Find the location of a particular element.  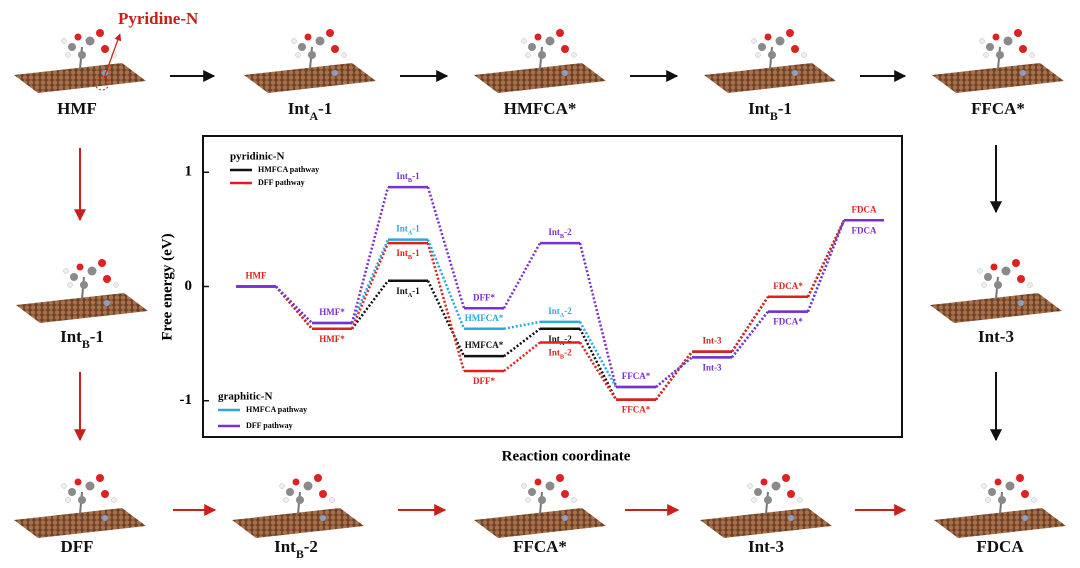

y-tick-label: 0 is located at coordinates (189, 286).